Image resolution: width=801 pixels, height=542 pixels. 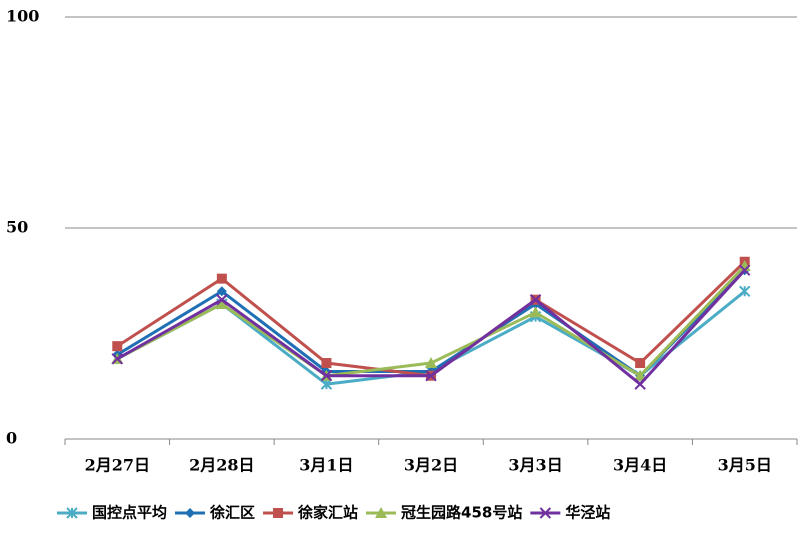 I want to click on y-tick-label: 50, so click(x=17, y=227).